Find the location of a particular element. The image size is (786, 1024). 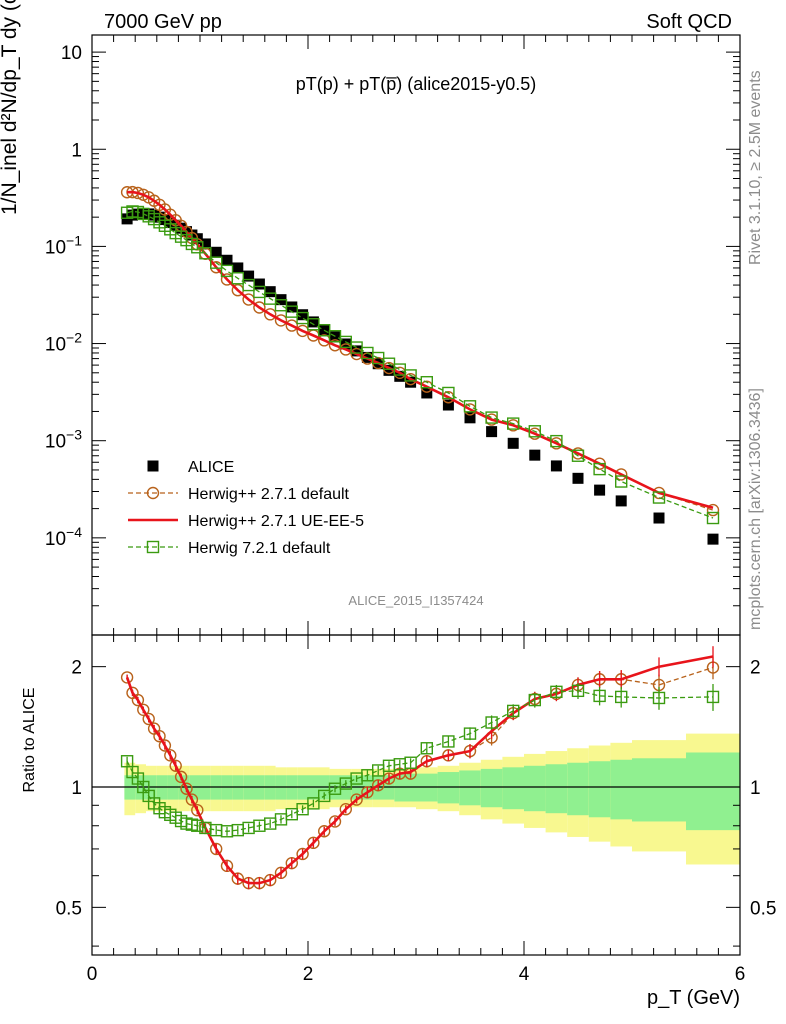

process-label: Soft QCD is located at coordinates (689, 22).